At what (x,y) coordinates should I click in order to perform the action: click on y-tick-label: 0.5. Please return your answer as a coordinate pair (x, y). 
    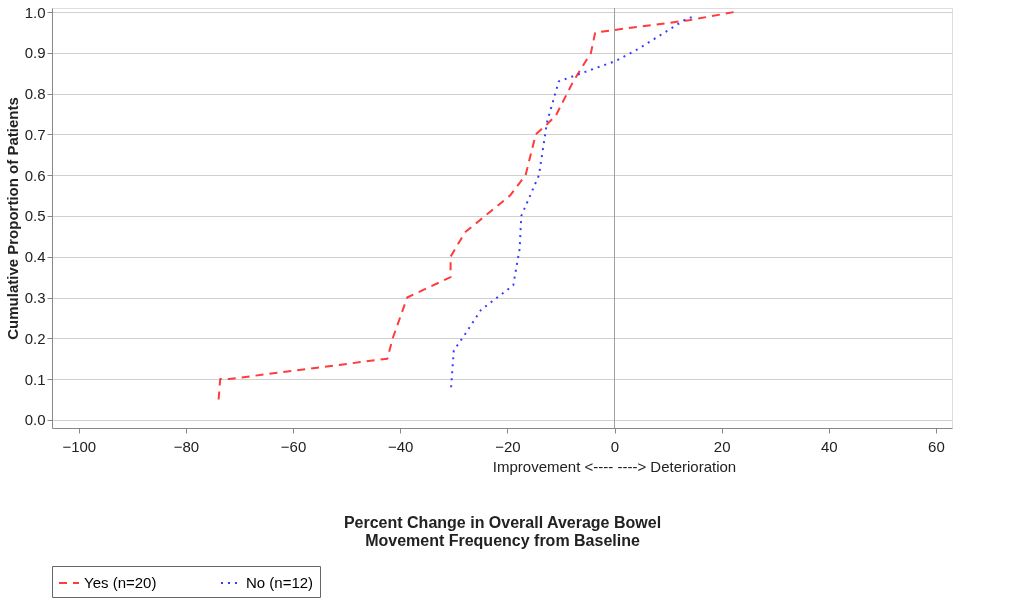
    Looking at the image, I should click on (35, 216).